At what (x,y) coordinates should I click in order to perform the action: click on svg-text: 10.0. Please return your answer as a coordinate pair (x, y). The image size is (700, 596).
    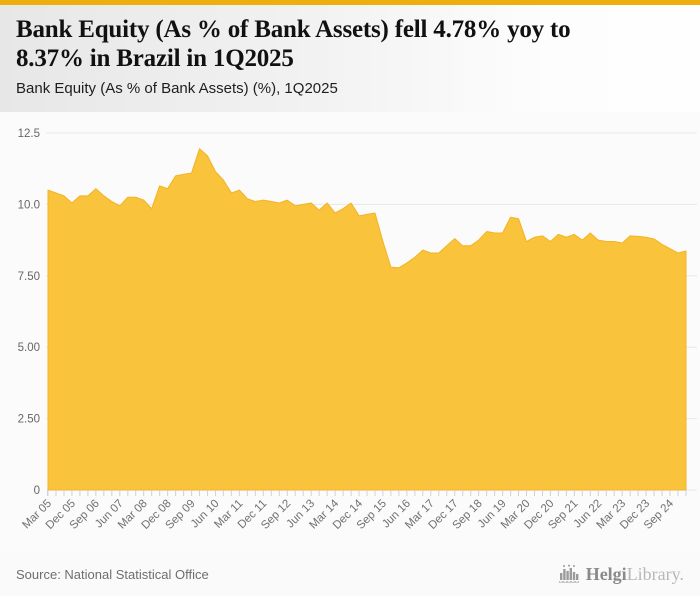
    Looking at the image, I should click on (29, 205).